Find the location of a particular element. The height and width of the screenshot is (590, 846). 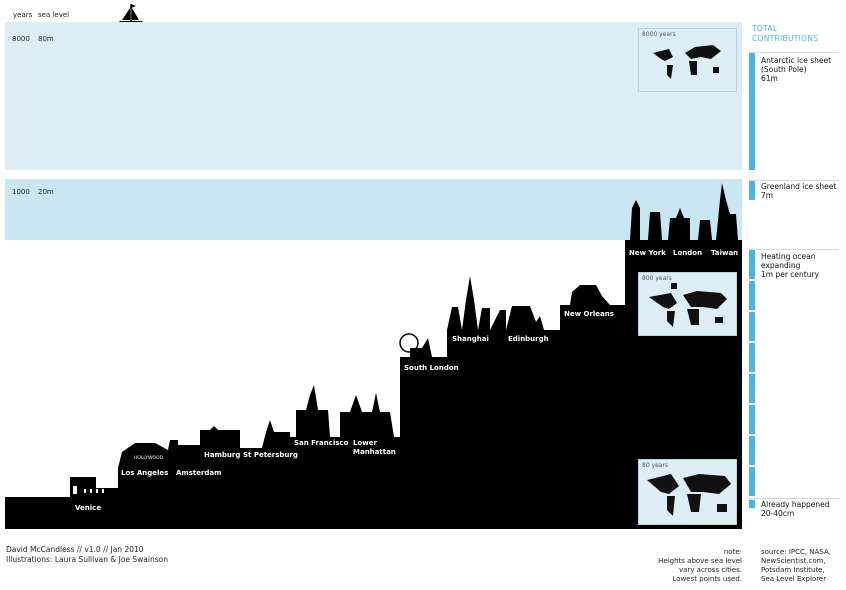

already-happened-label: Already happened 20-40cm is located at coordinates (795, 509).